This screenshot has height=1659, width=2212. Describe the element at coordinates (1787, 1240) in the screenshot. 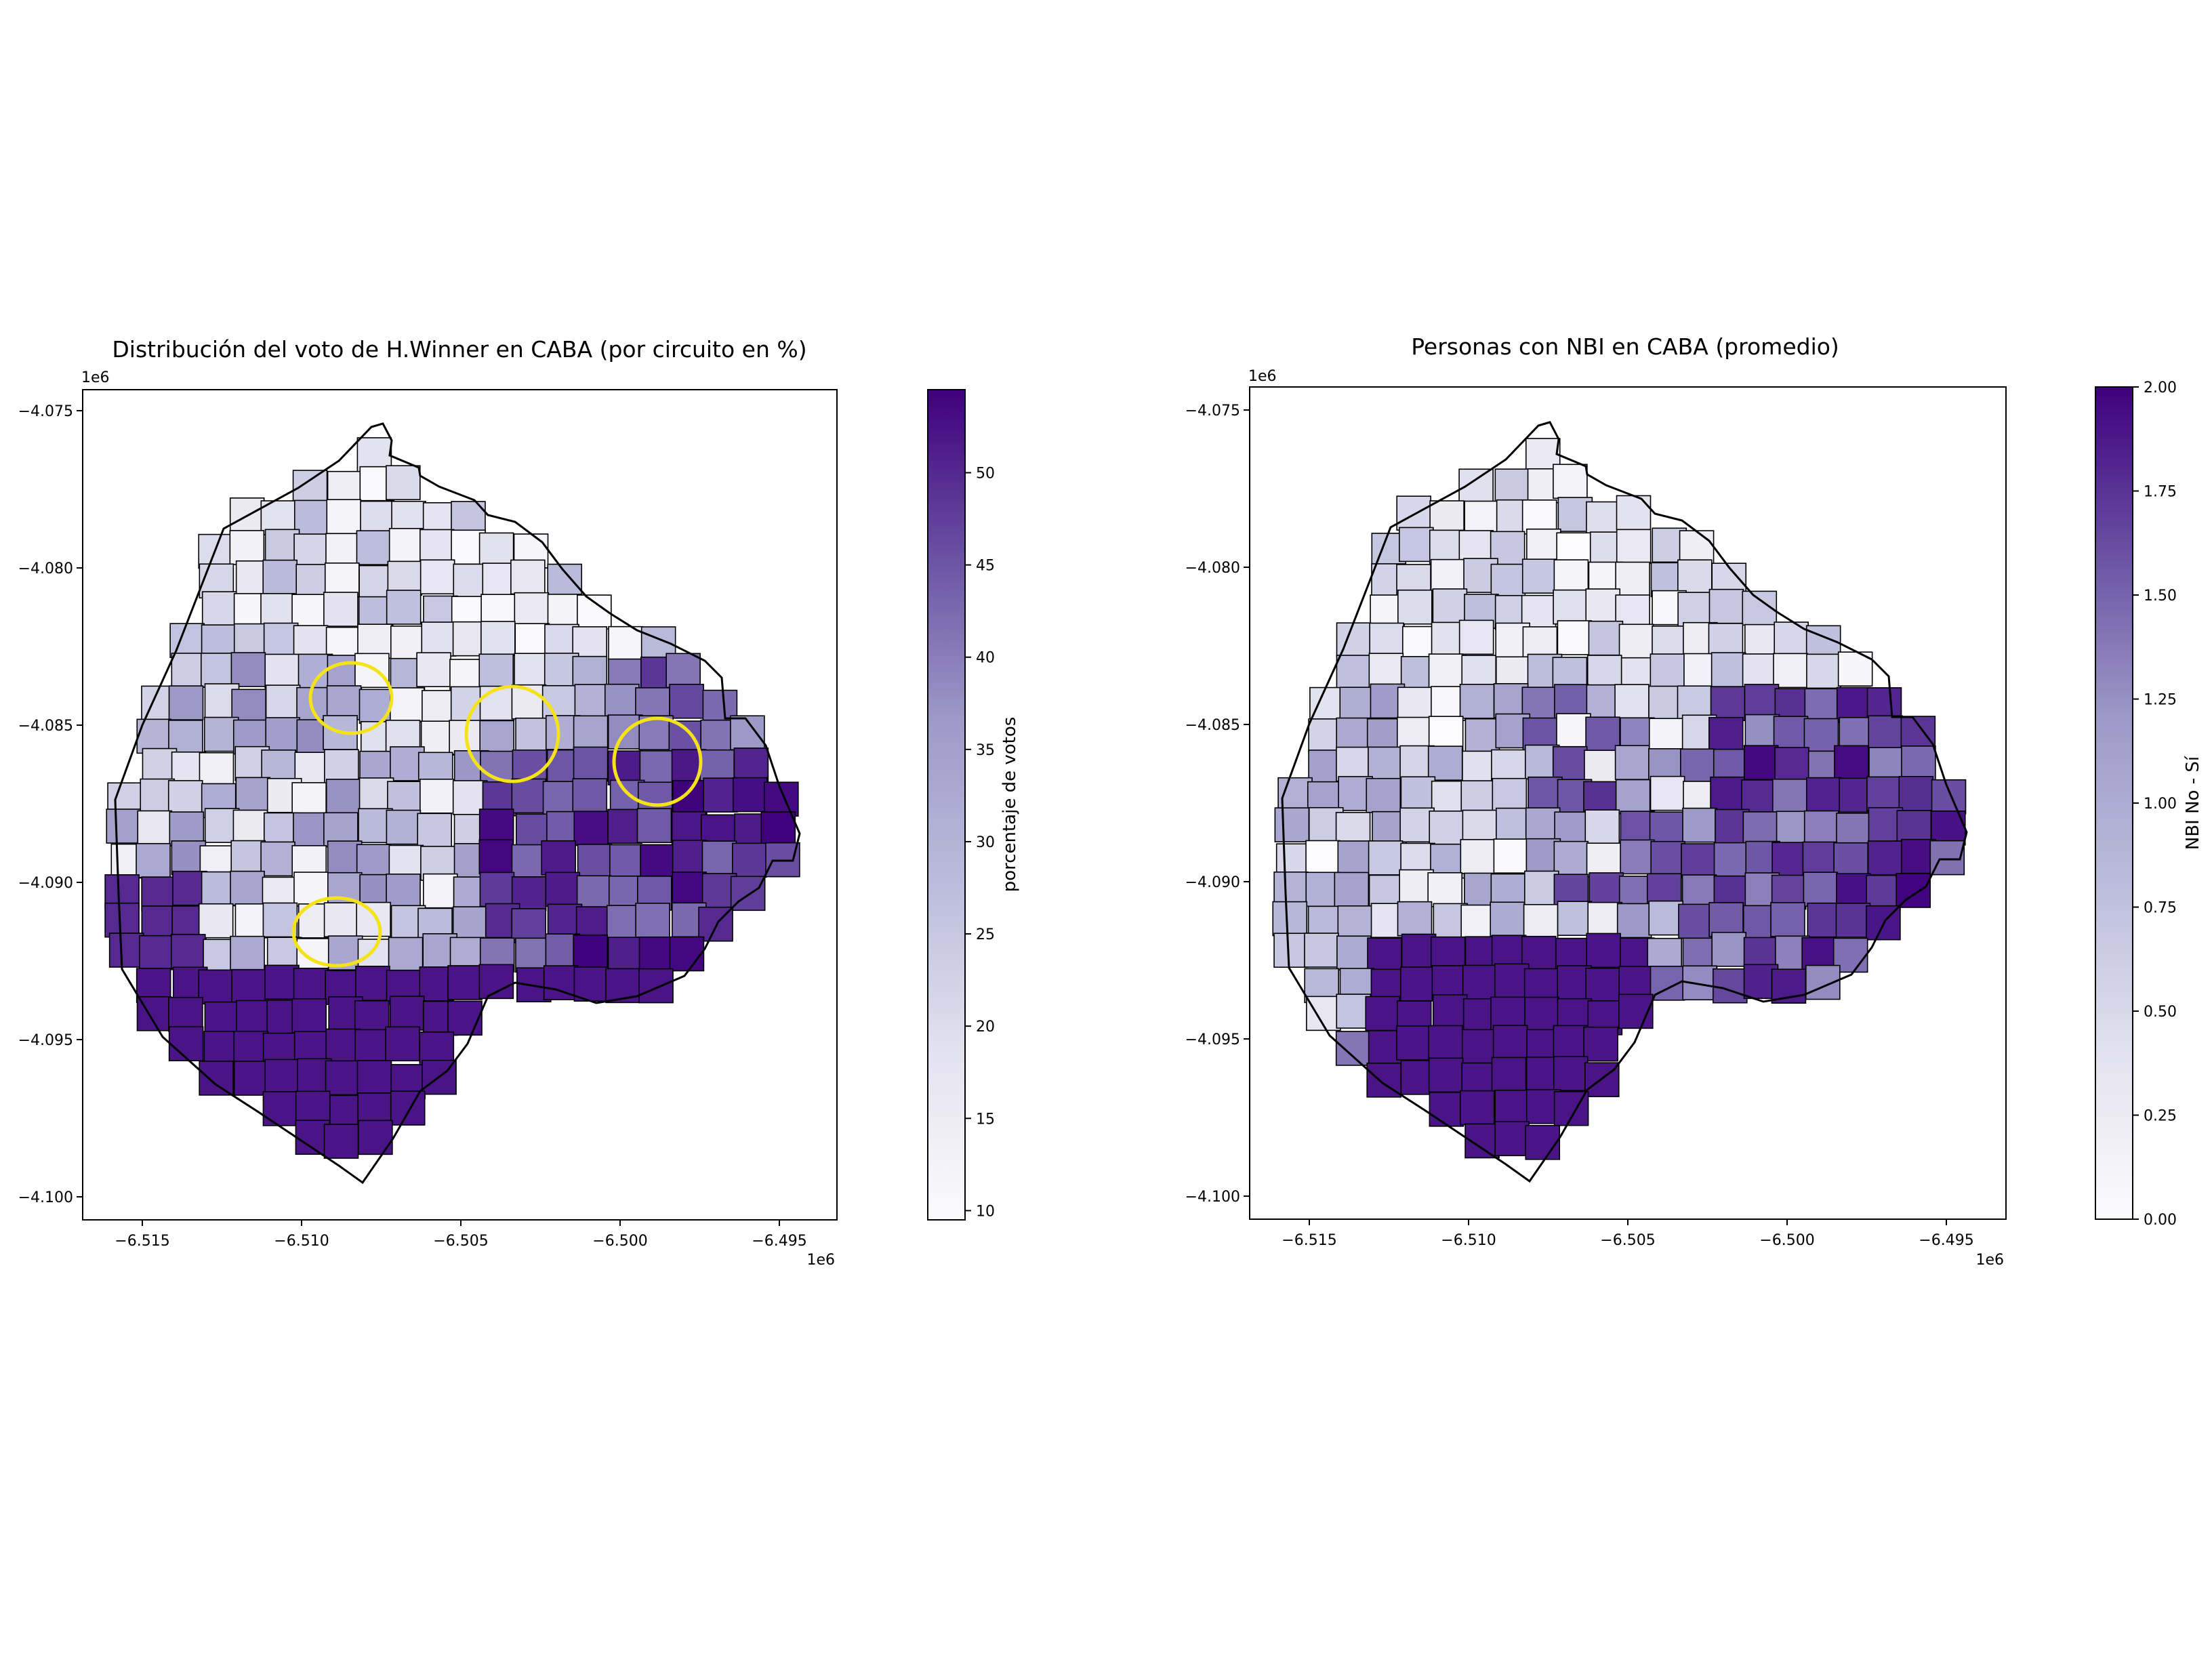

I see `x-tick-label: −6.500` at that location.